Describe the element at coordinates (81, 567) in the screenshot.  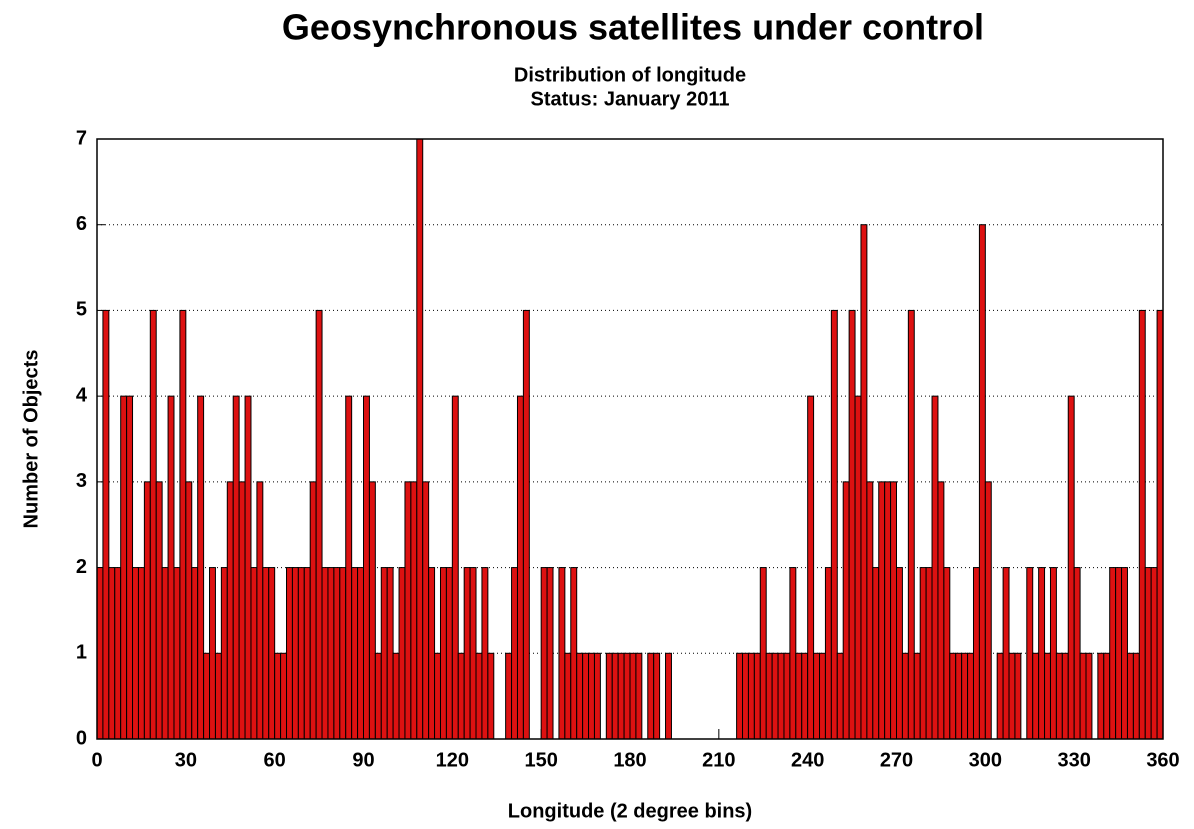
I see `y-tick-label: 2` at that location.